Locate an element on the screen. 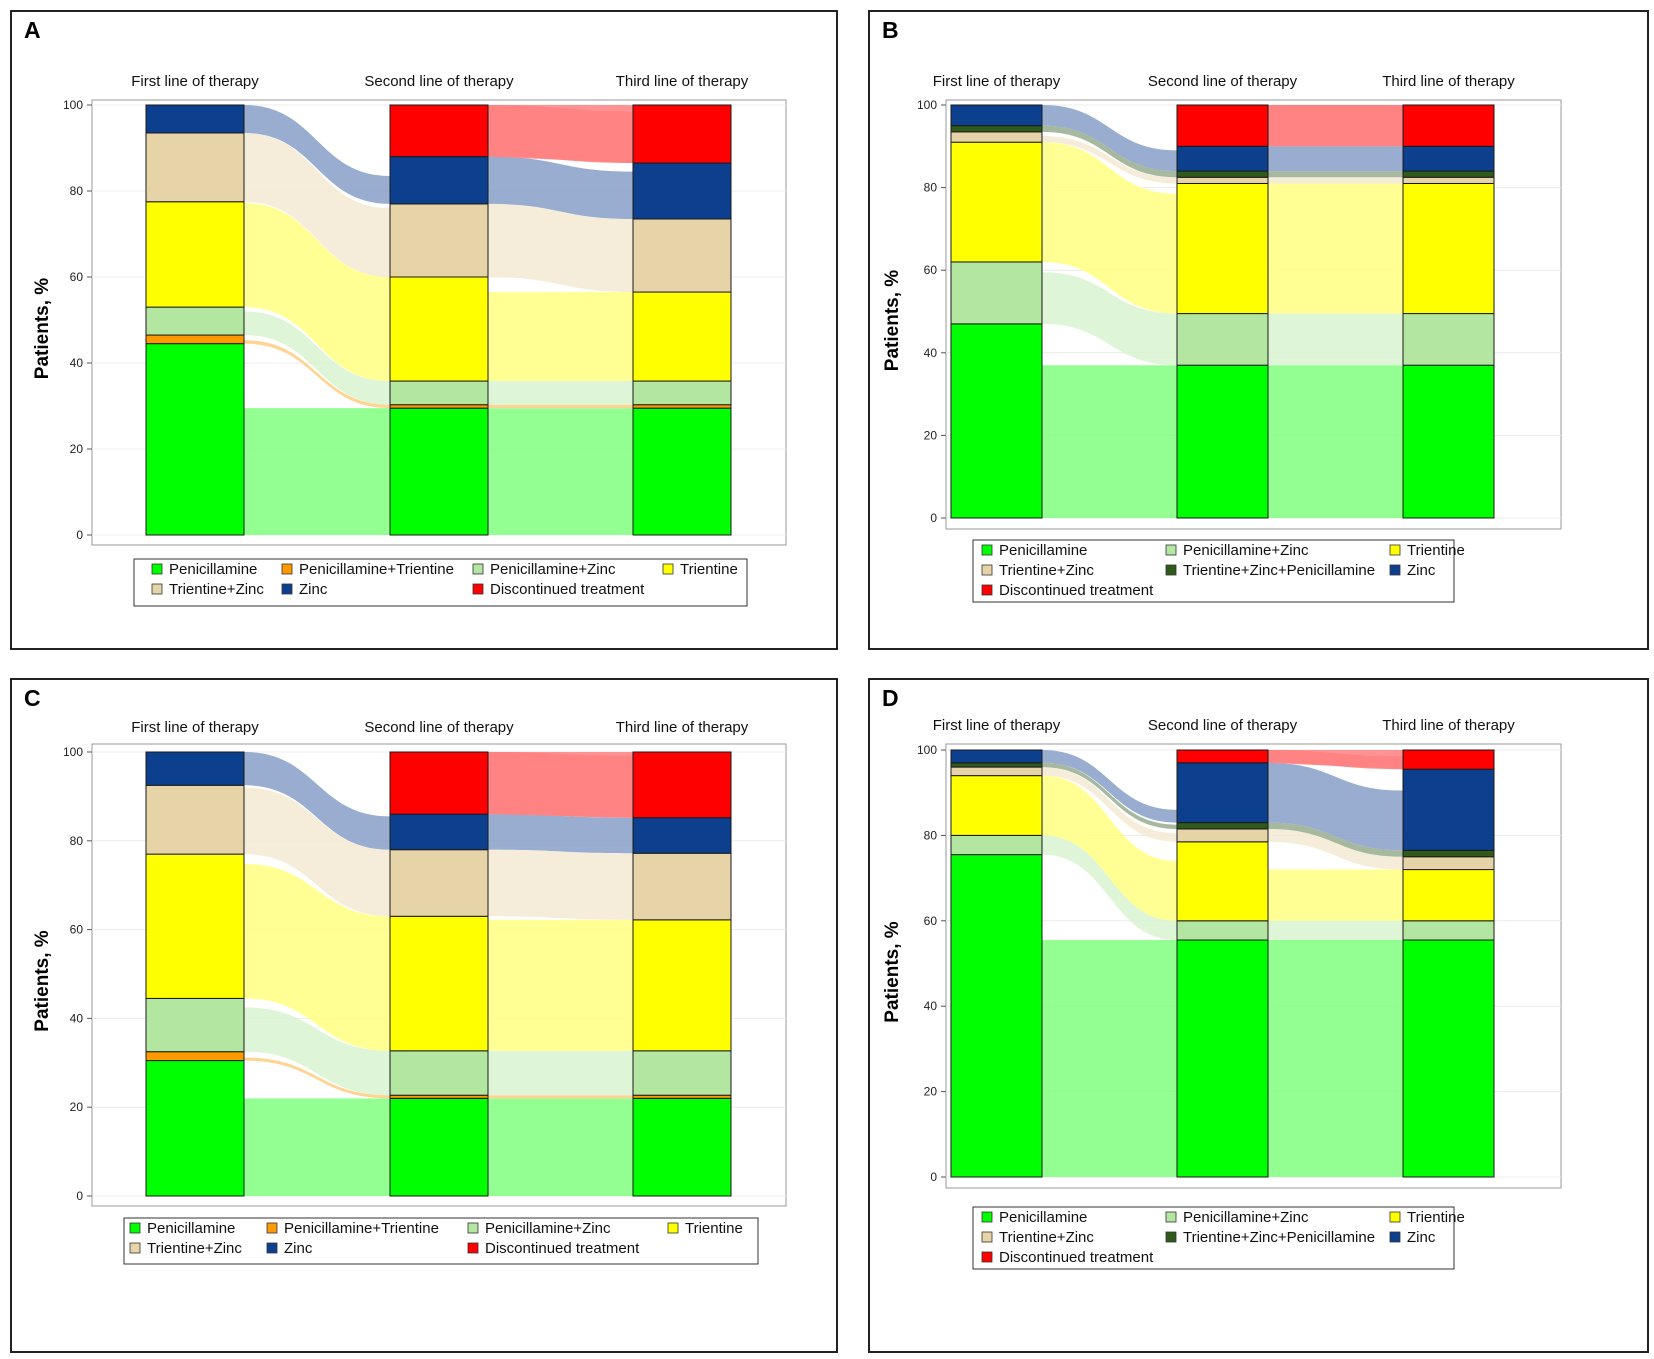  column-label: First line of therapy is located at coordinates (195, 727).